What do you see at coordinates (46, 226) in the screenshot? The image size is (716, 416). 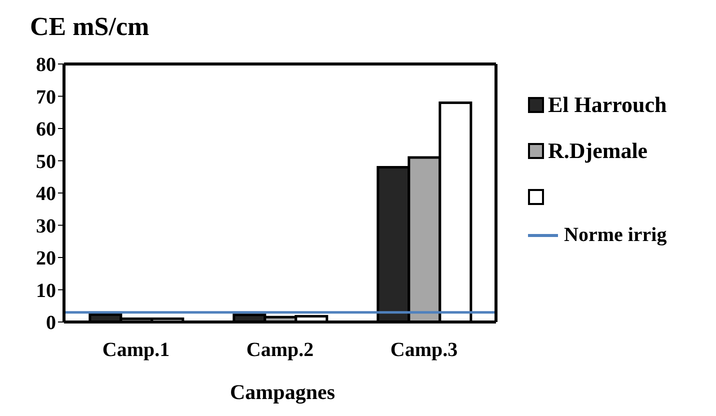 I see `y-tick-label: 30` at bounding box center [46, 226].